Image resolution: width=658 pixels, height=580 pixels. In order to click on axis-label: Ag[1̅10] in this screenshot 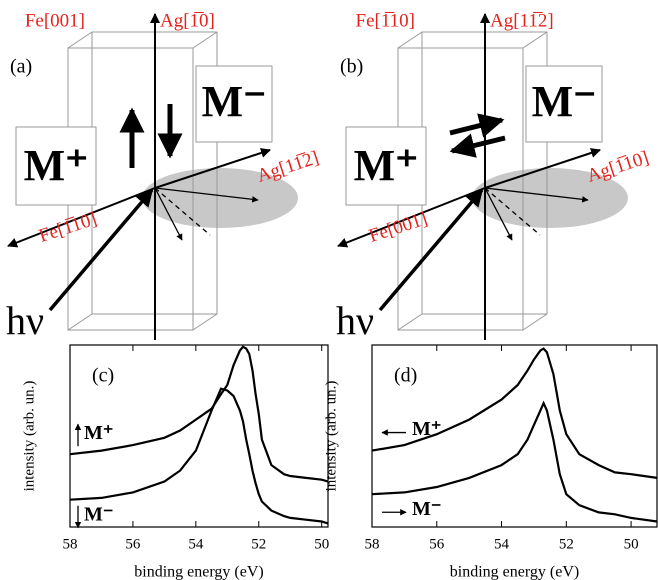, I will do `click(617, 167)`.